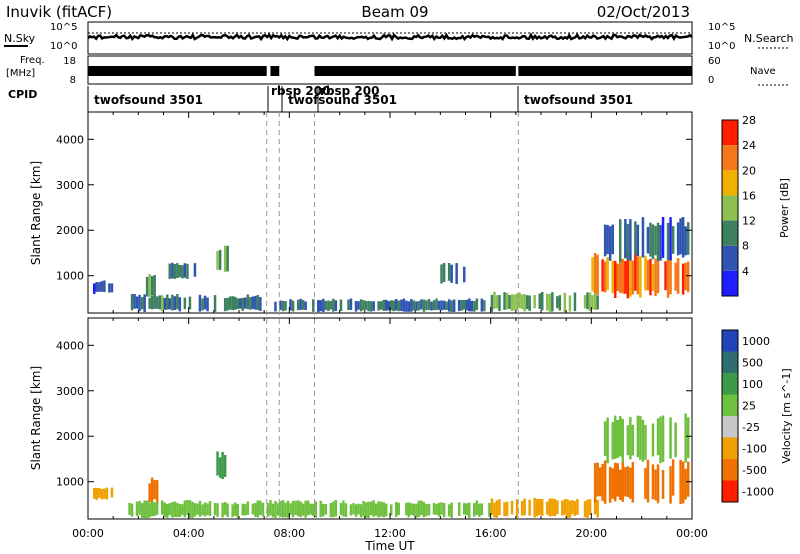 This screenshot has width=800, height=554. I want to click on velocity-colorbar-tick: -25, so click(751, 427).